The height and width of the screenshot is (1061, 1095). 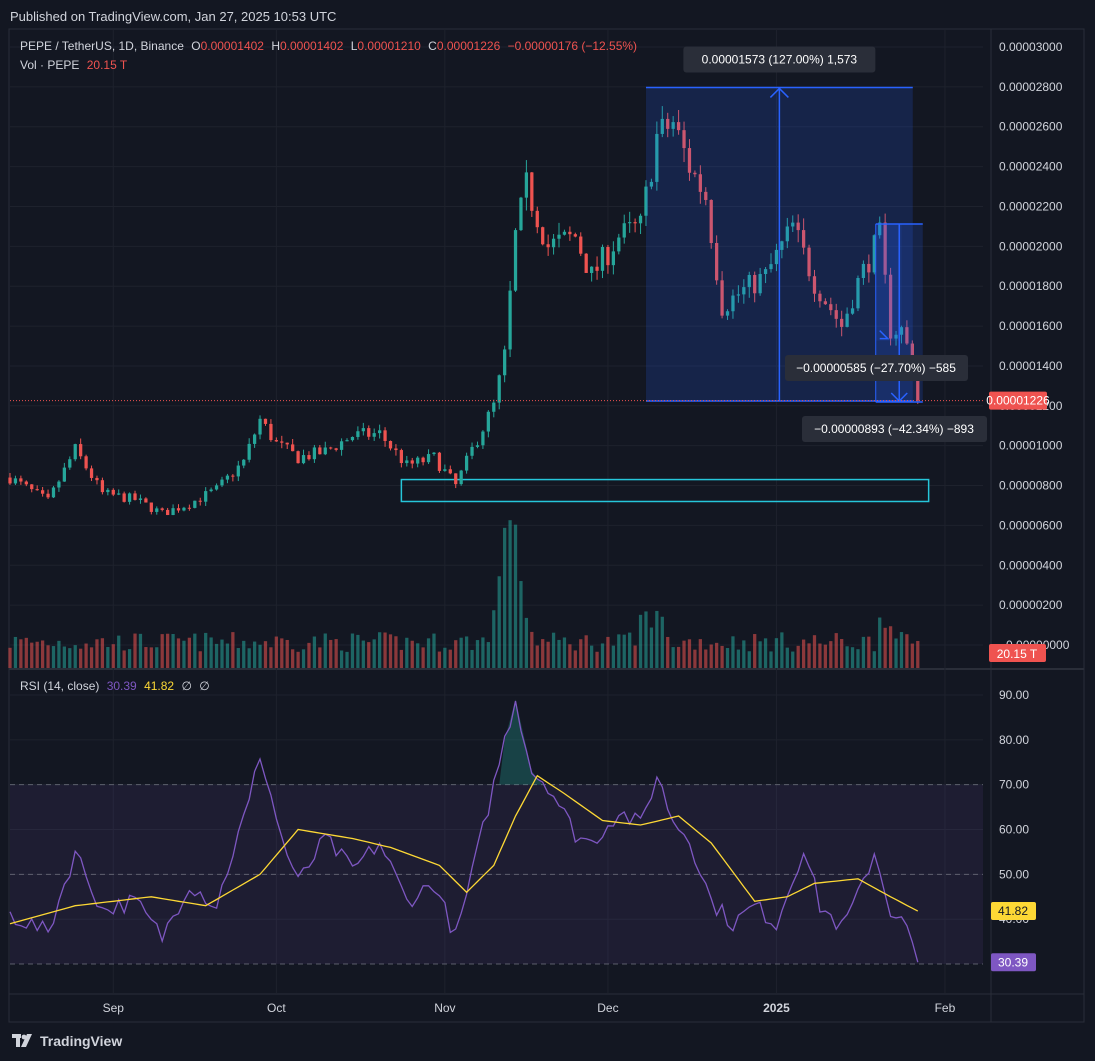 I want to click on price-tick-label: 0.00002200, so click(x=1031, y=206).